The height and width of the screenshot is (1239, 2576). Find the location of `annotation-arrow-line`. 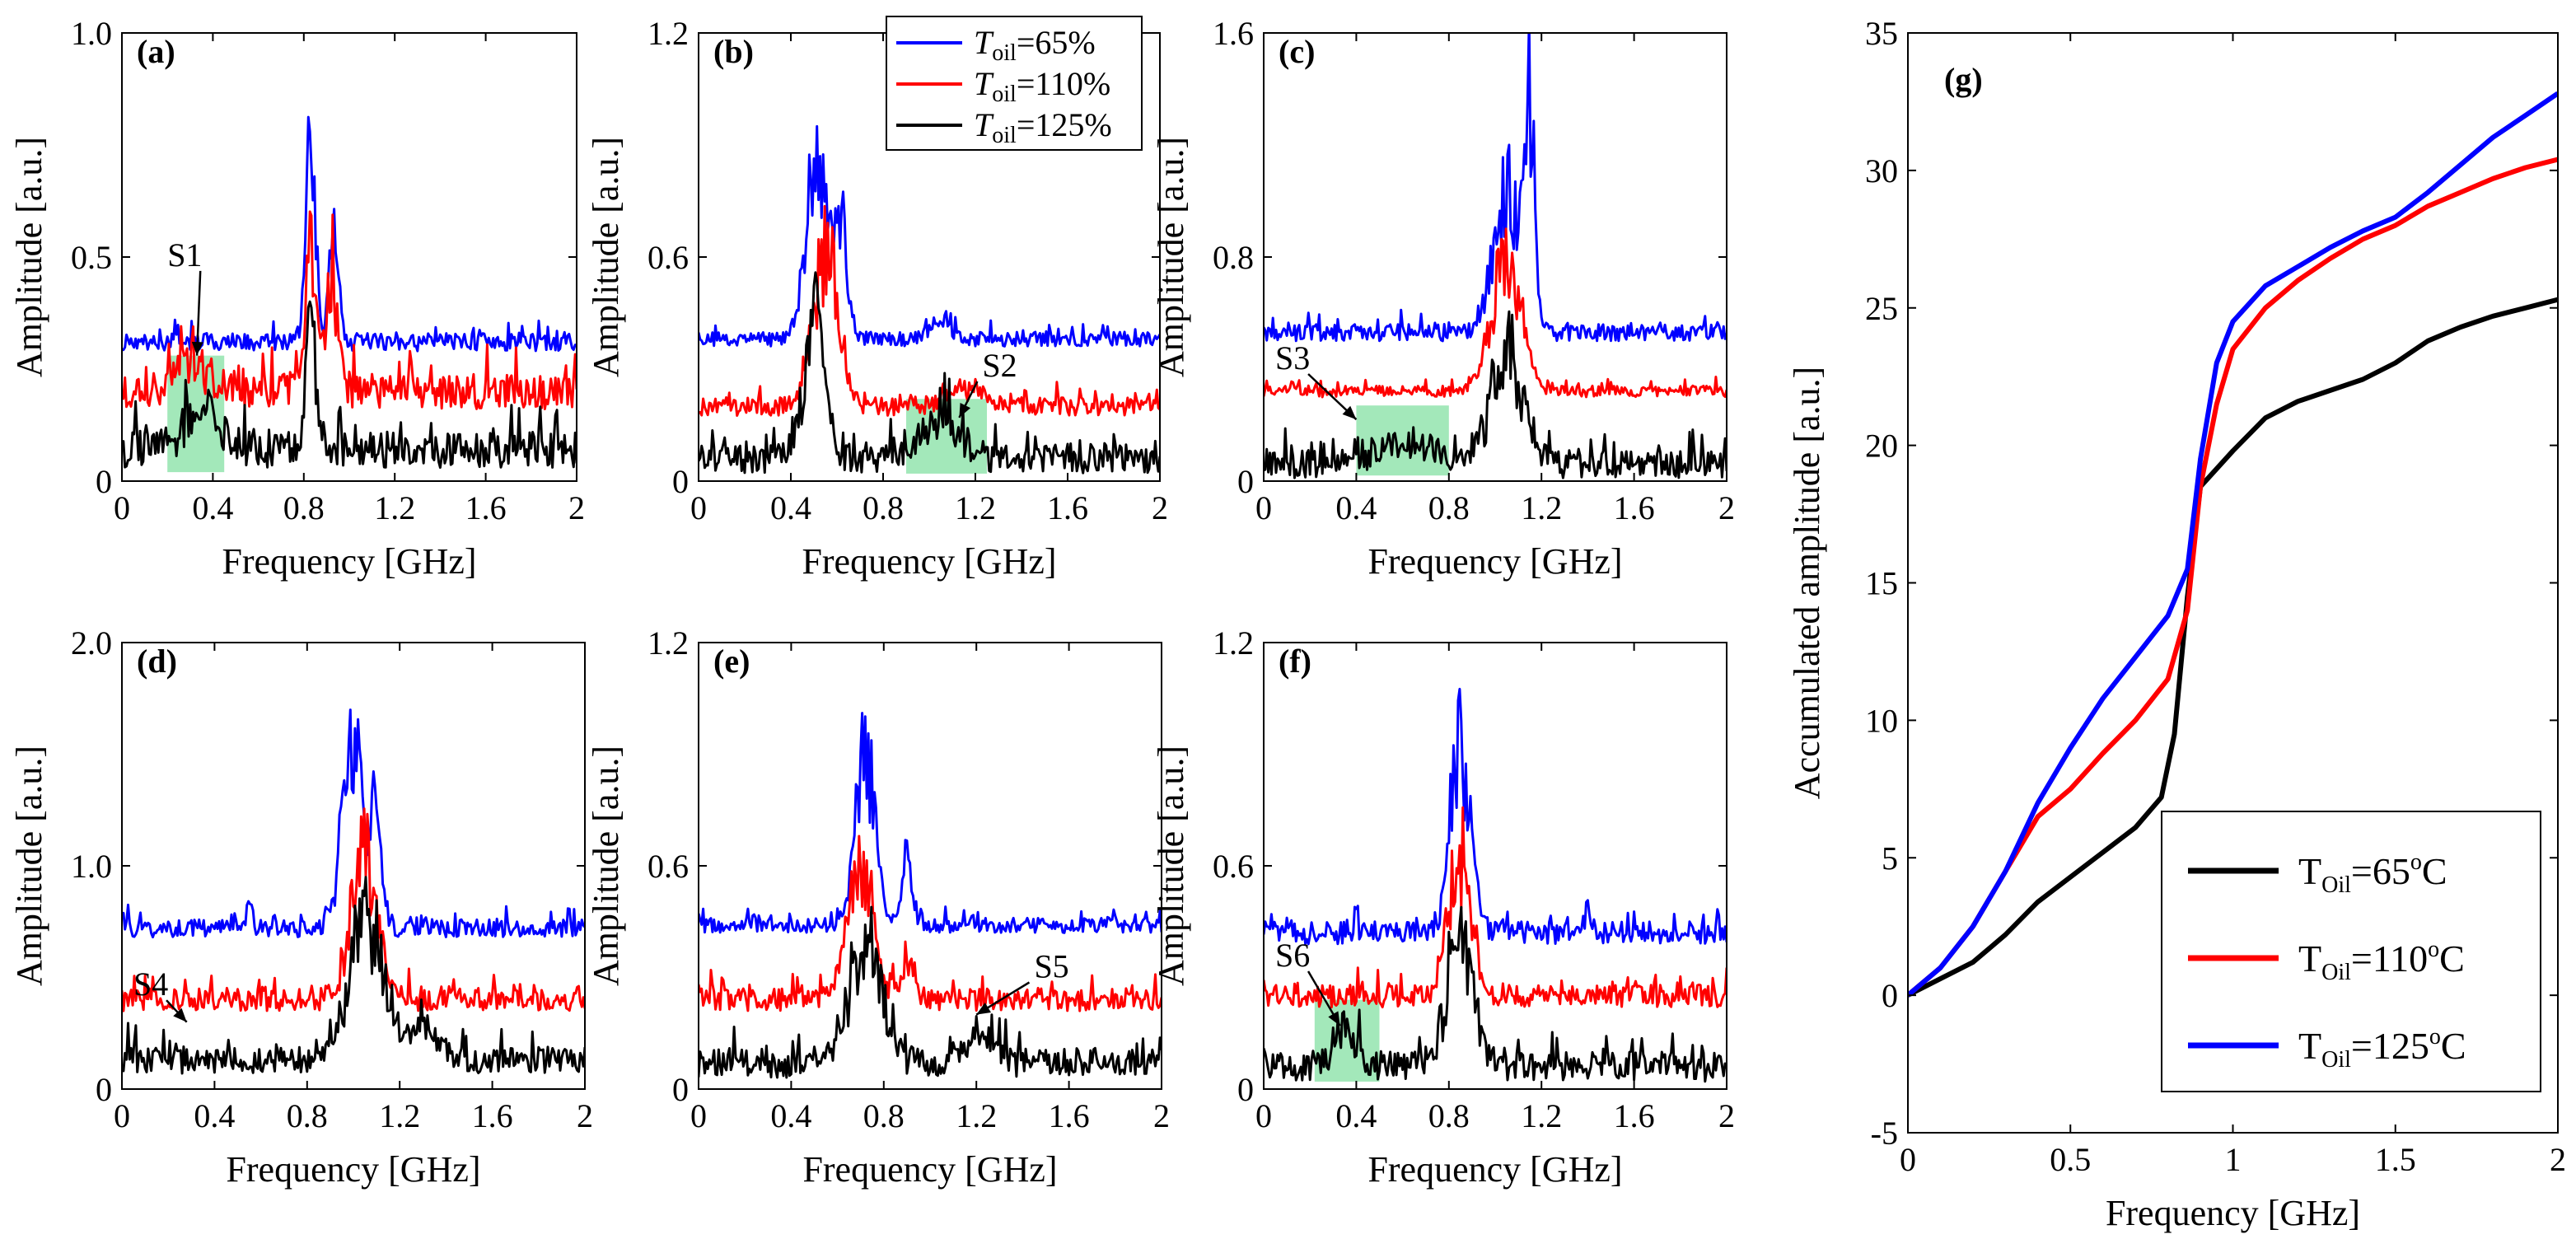

annotation-arrow-line is located at coordinates (198, 313).